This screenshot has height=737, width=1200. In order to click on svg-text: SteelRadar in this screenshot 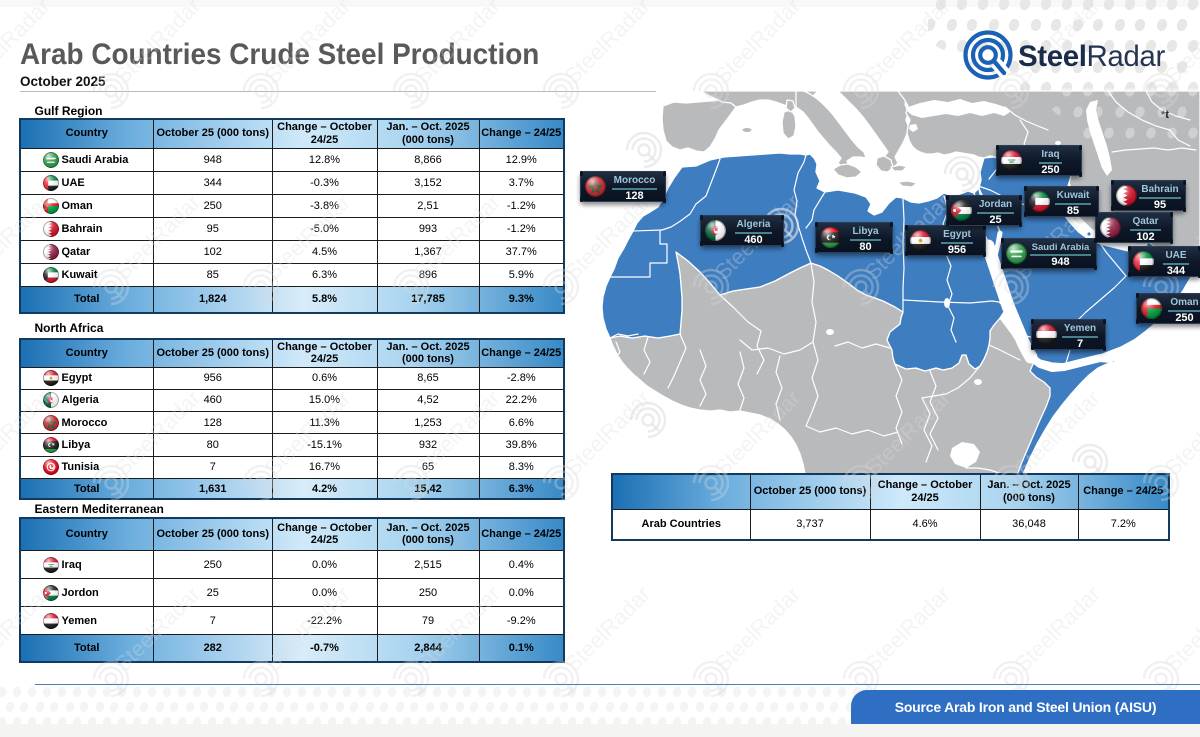, I will do `click(1091, 56)`.